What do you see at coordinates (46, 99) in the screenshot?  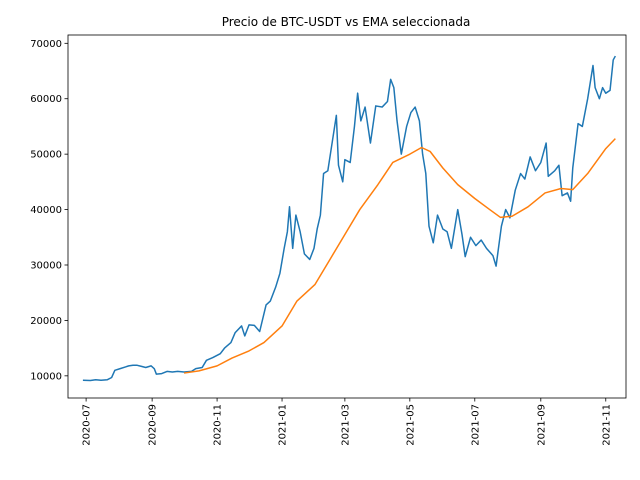 I see `y-tick-label: 60000` at bounding box center [46, 99].